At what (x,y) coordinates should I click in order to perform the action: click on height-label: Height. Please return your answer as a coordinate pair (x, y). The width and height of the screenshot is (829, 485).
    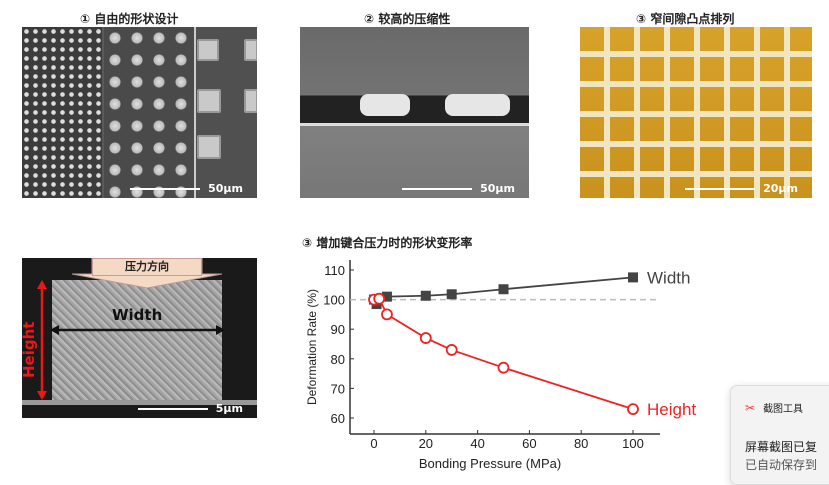
    Looking at the image, I should click on (30, 349).